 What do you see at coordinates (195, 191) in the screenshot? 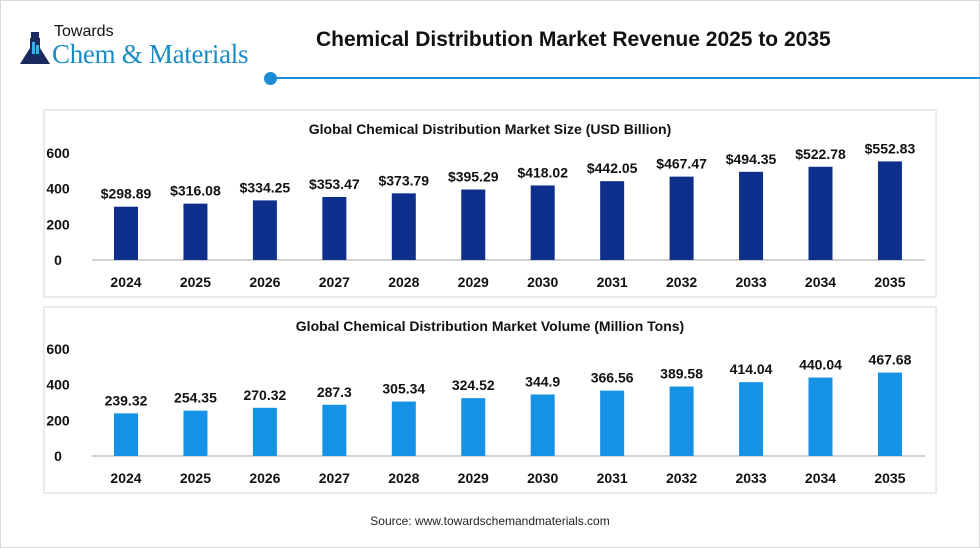
I see `data-label: $316.08` at bounding box center [195, 191].